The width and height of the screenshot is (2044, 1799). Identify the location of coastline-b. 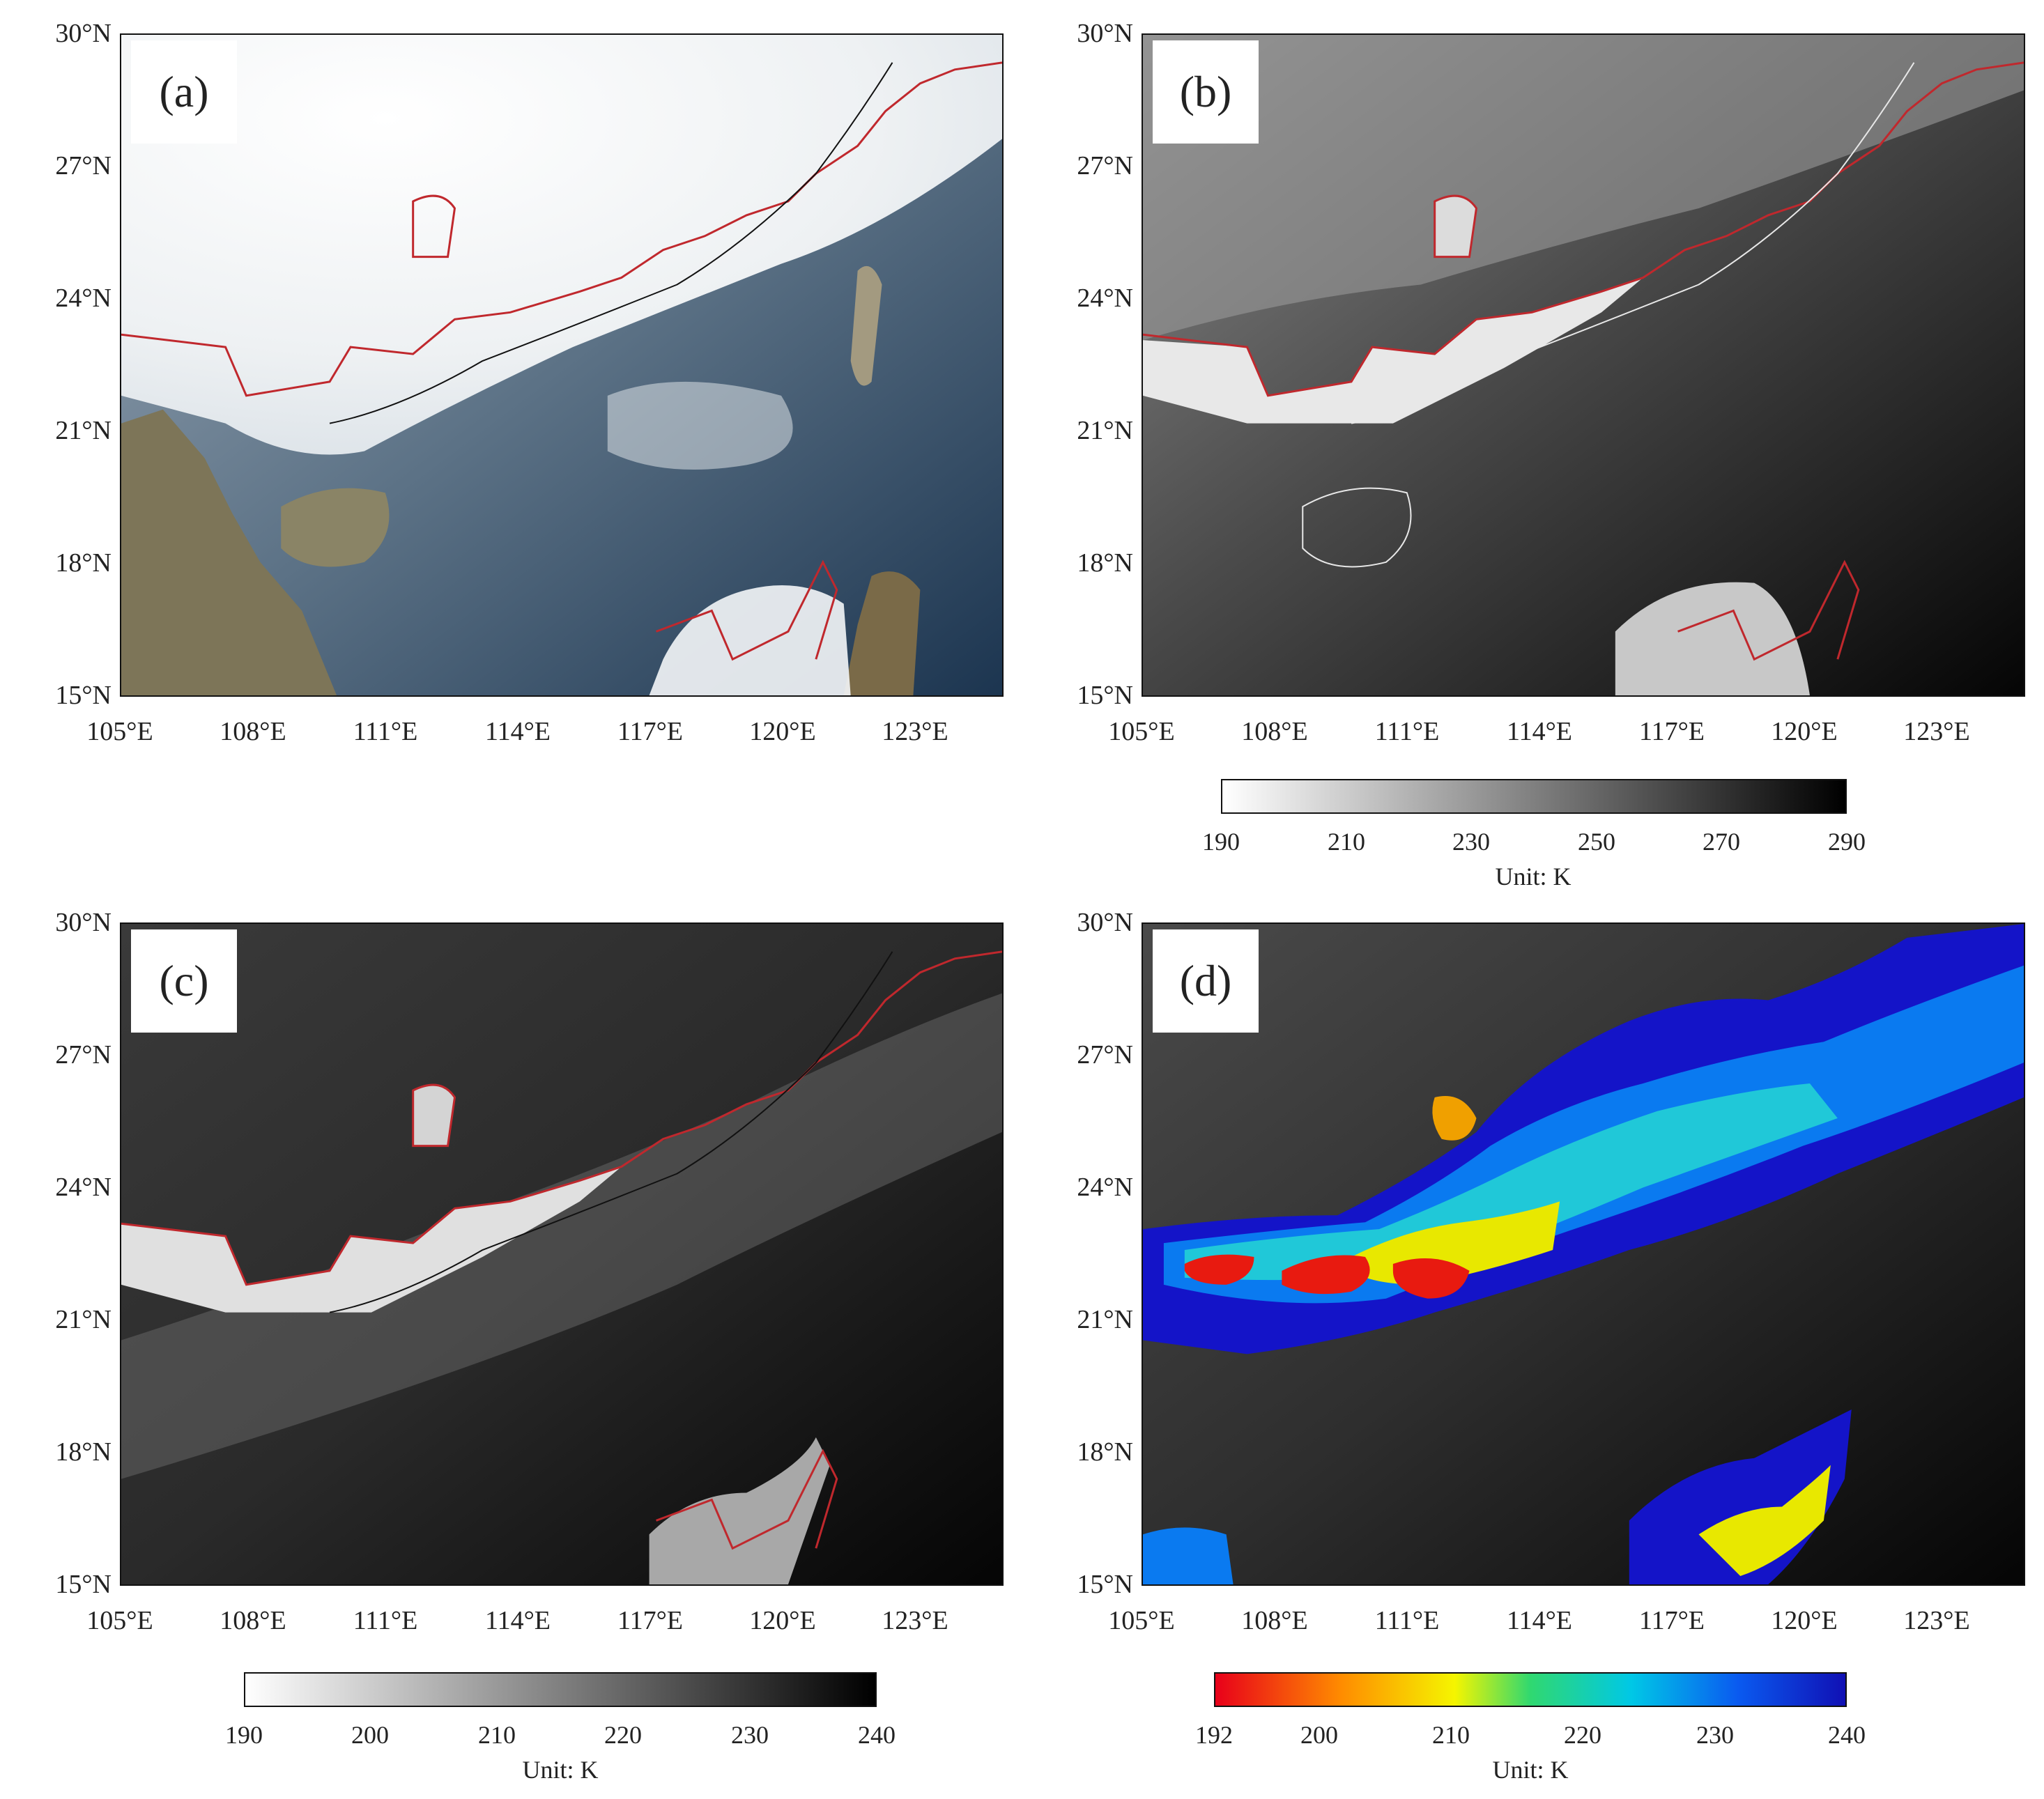
(1633, 243).